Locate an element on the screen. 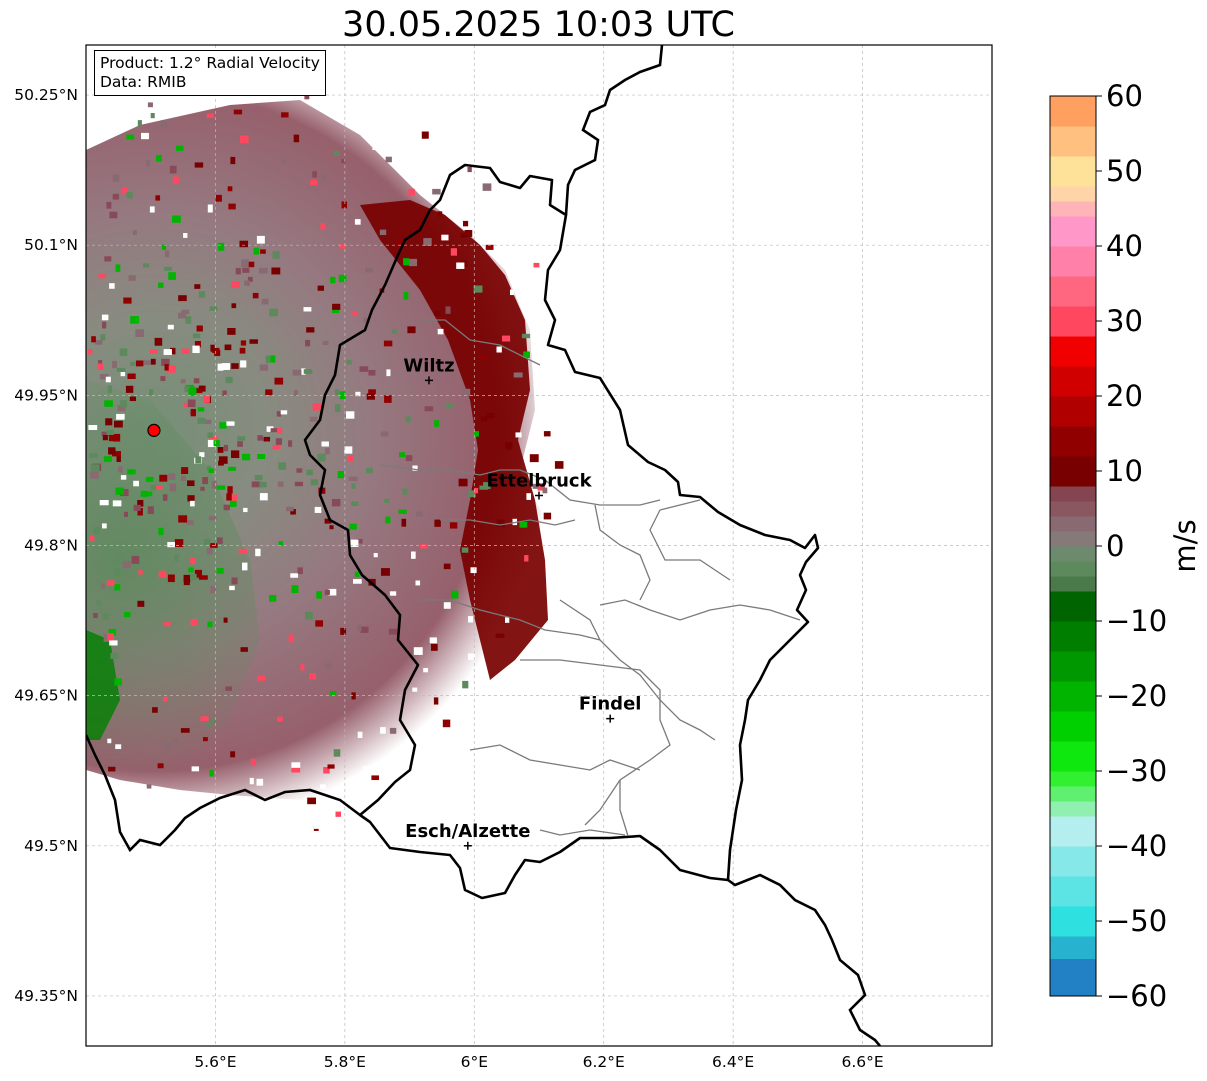 The width and height of the screenshot is (1207, 1081). belgium-france-border is located at coordinates (223, 793).